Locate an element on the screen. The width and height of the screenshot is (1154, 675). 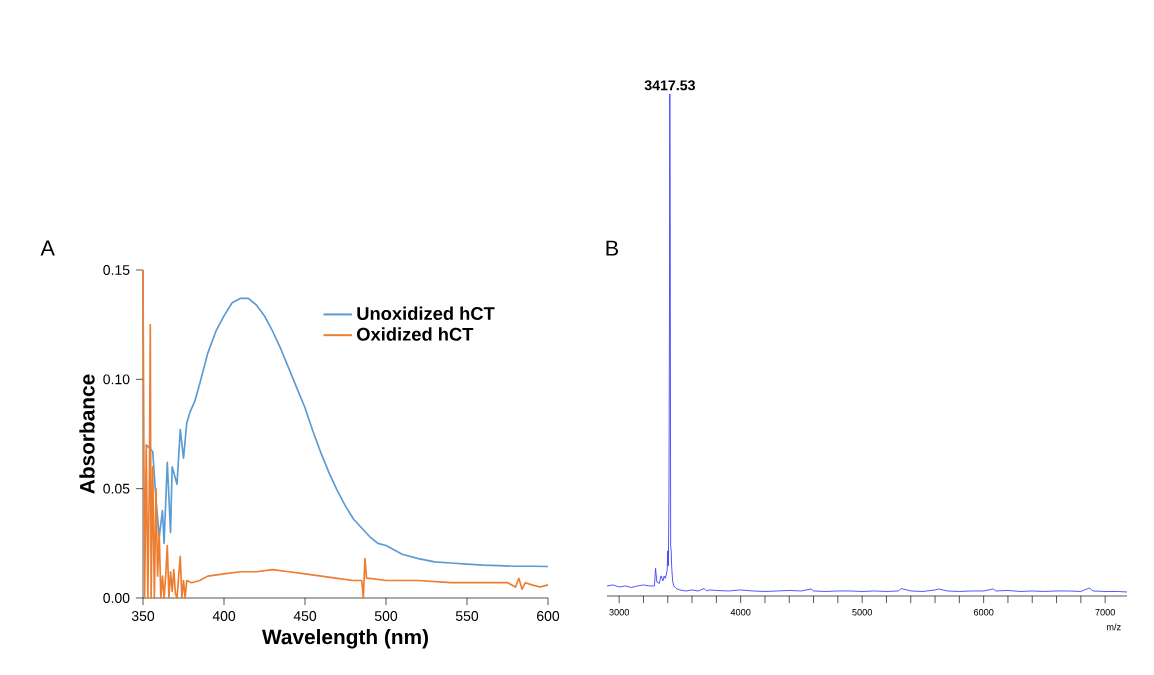
text: A is located at coordinates (47, 248).